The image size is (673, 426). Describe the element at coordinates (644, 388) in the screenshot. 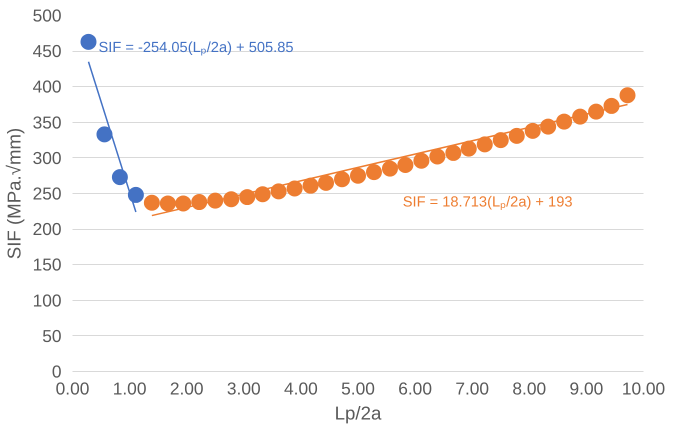

I see `x-tick-label: 10.00` at that location.